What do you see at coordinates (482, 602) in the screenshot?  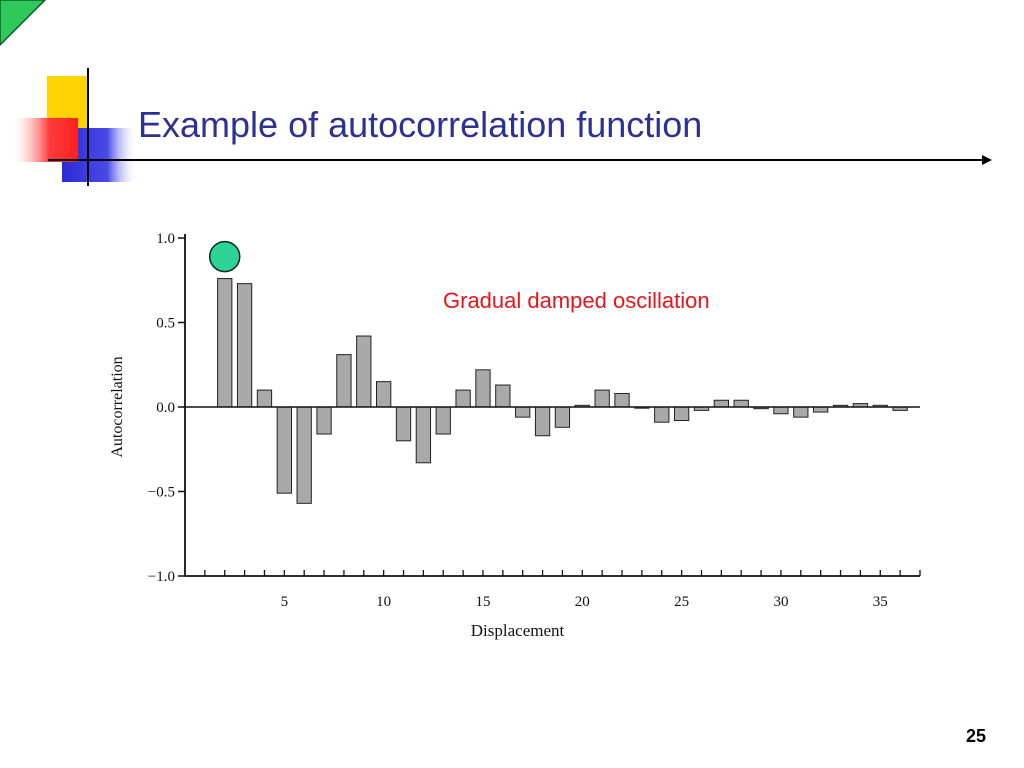 I see `x-tick-label: 15` at bounding box center [482, 602].